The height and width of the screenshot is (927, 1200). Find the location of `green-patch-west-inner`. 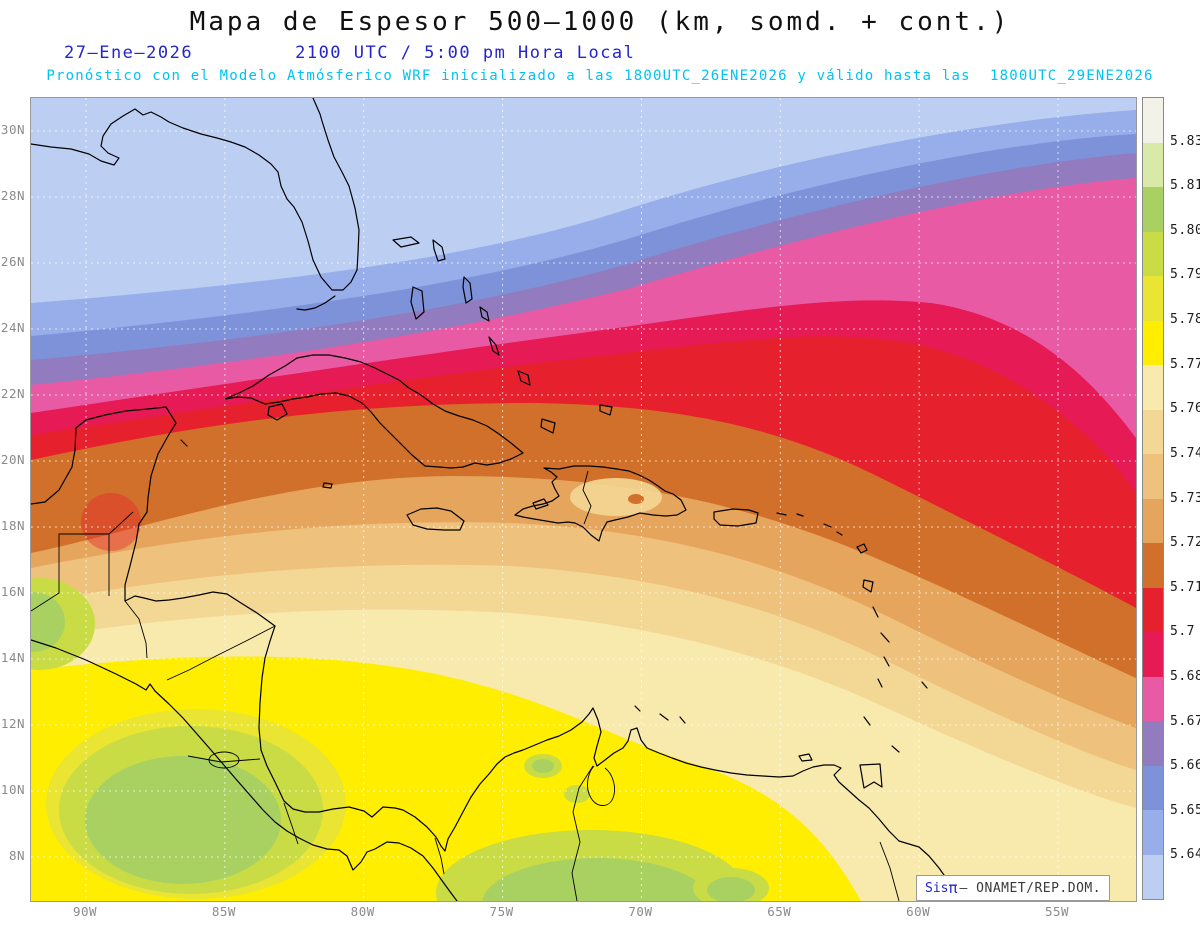

green-patch-west-inner is located at coordinates (48, 622).